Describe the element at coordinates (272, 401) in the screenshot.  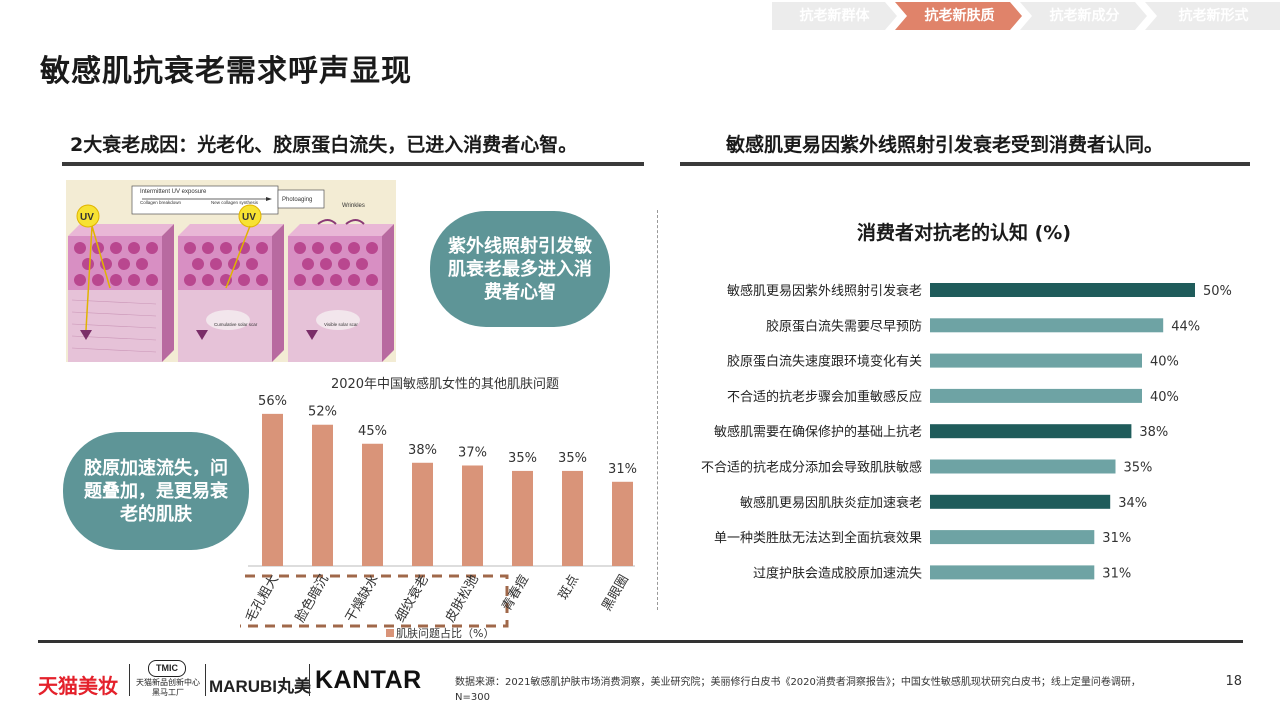
I see `vchart-value-label: 56%` at that location.